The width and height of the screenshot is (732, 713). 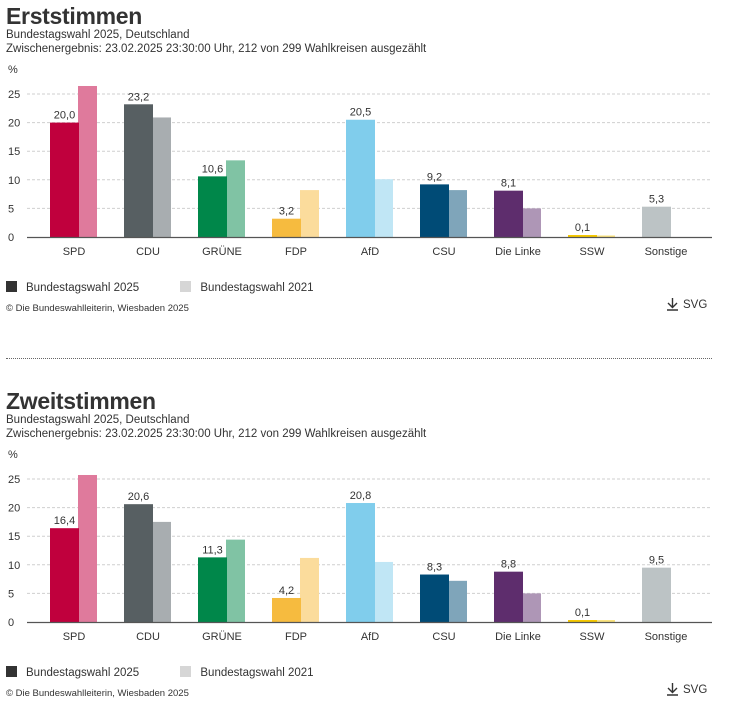 What do you see at coordinates (138, 97) in the screenshot?
I see `data-label: 23,2` at bounding box center [138, 97].